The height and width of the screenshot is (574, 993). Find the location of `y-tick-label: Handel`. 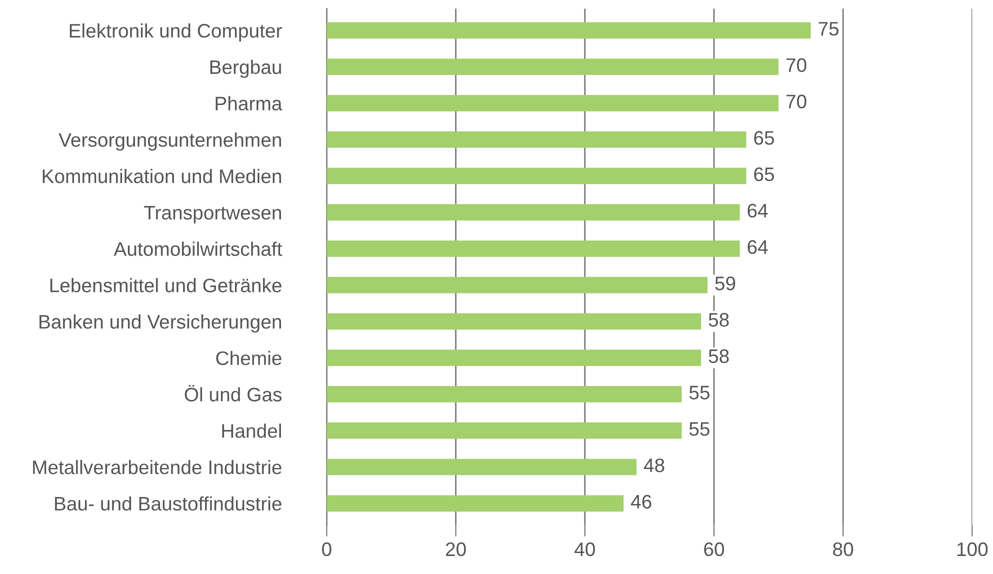

y-tick-label: Handel is located at coordinates (251, 431).